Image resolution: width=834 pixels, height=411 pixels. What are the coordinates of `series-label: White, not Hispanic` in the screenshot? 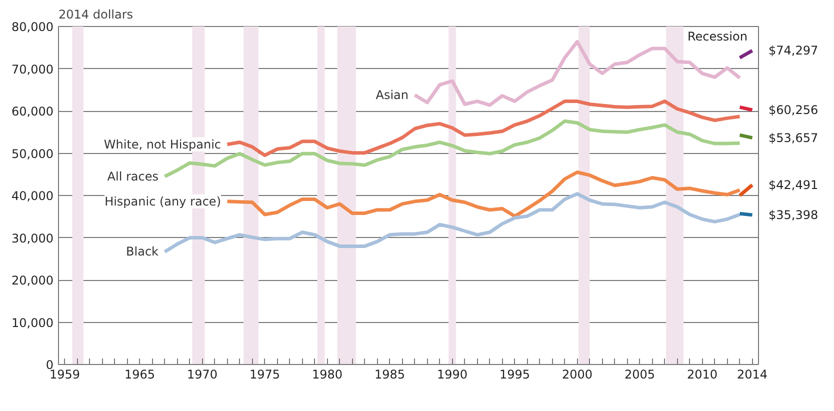 It's located at (163, 144).